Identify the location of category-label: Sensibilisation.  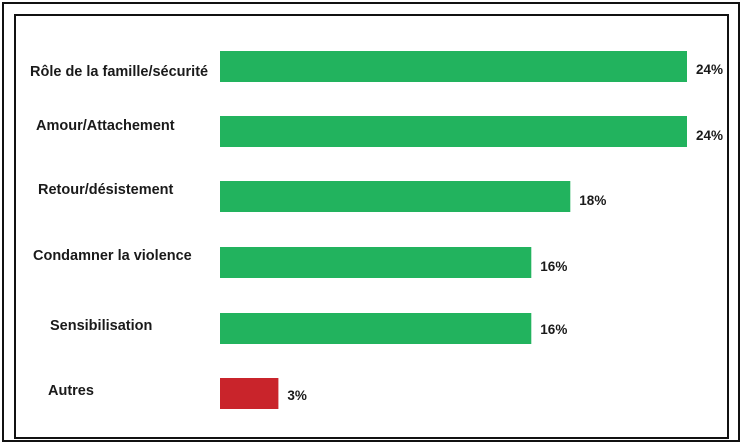
(101, 326).